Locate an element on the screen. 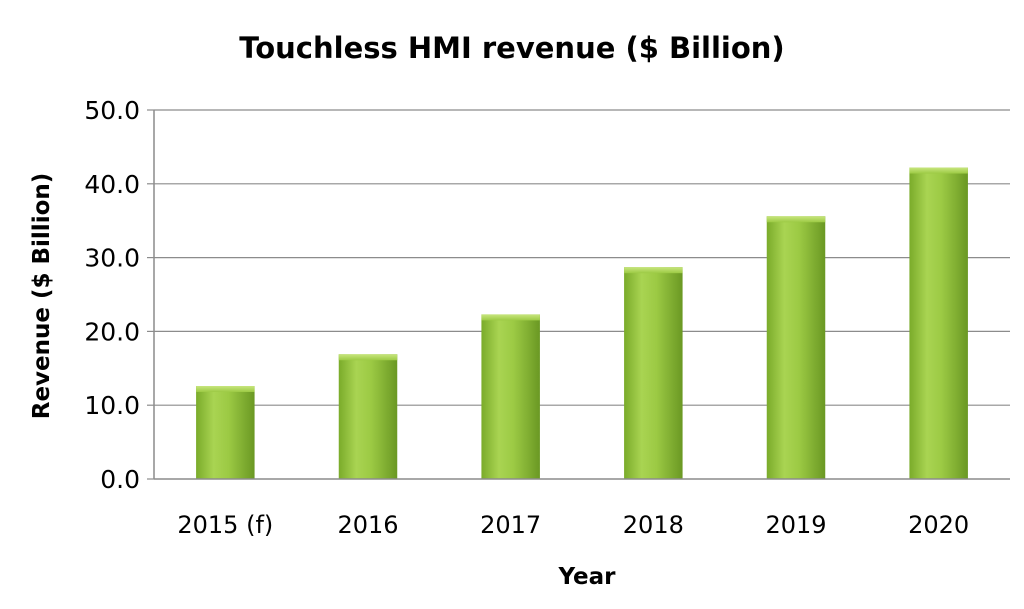  y-tick-label: 50.0 is located at coordinates (112, 110).